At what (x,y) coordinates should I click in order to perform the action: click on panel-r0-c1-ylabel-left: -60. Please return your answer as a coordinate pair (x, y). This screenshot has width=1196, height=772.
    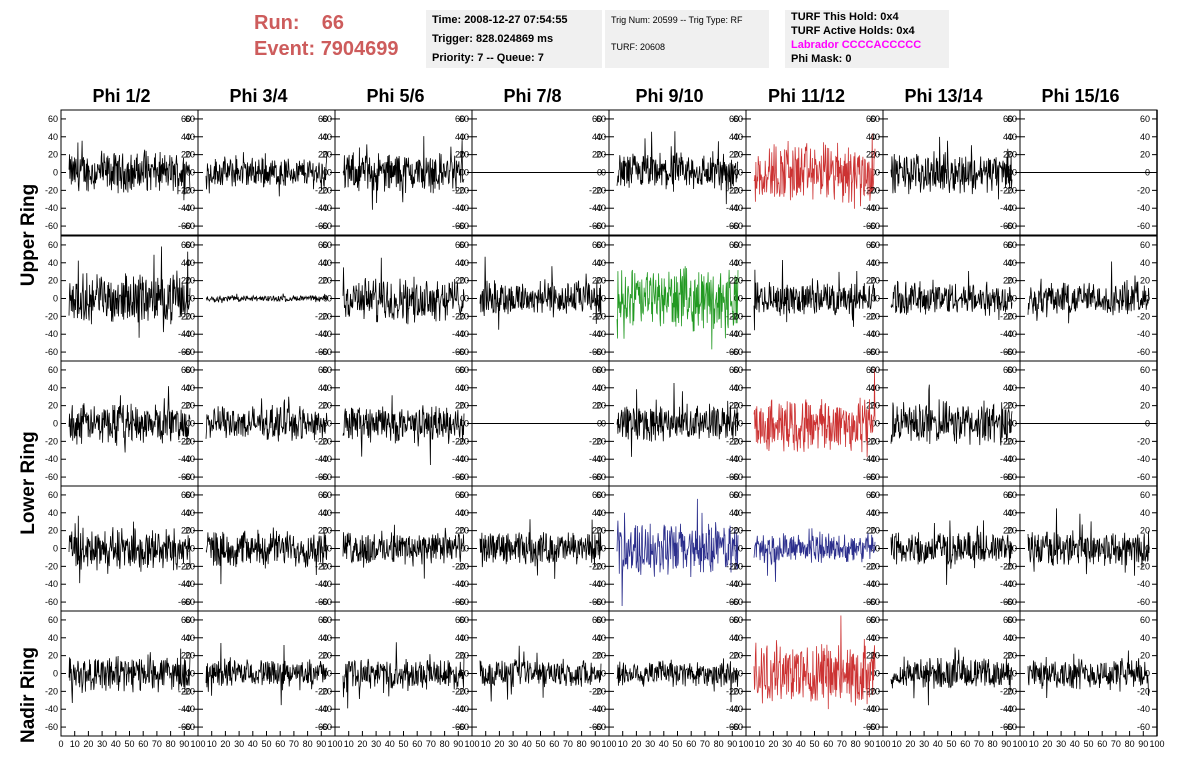
    Looking at the image, I should click on (188, 226).